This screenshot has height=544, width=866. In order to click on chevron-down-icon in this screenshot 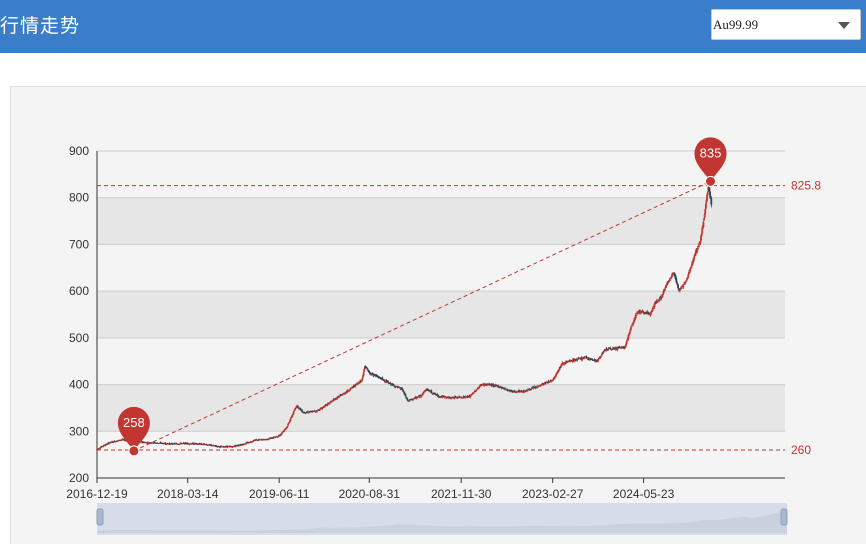, I will do `click(844, 25)`.